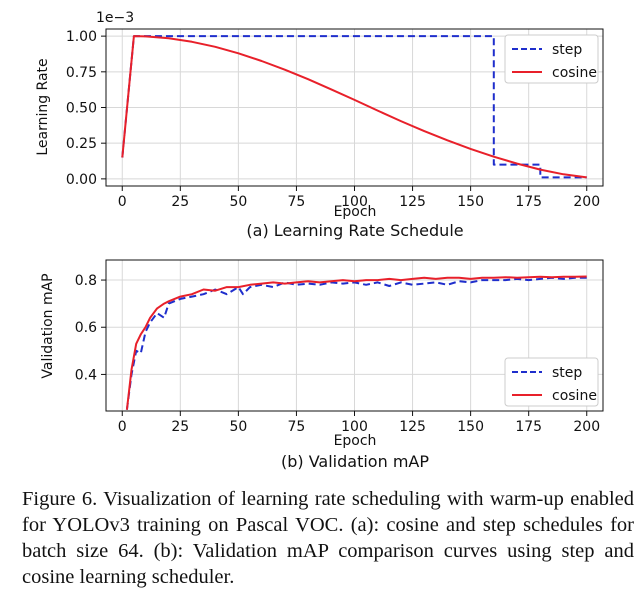 The image size is (644, 609). Describe the element at coordinates (86, 375) in the screenshot. I see `chart-b-y-tick-label: 0.4` at that location.